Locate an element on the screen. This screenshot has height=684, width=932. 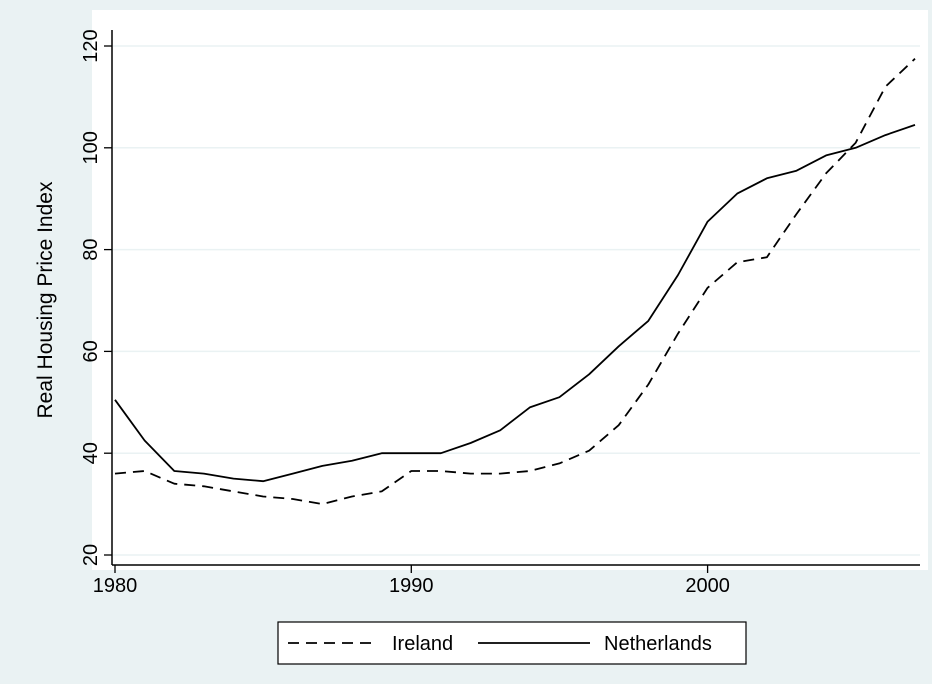
y-tick-label: 80 is located at coordinates (91, 249).